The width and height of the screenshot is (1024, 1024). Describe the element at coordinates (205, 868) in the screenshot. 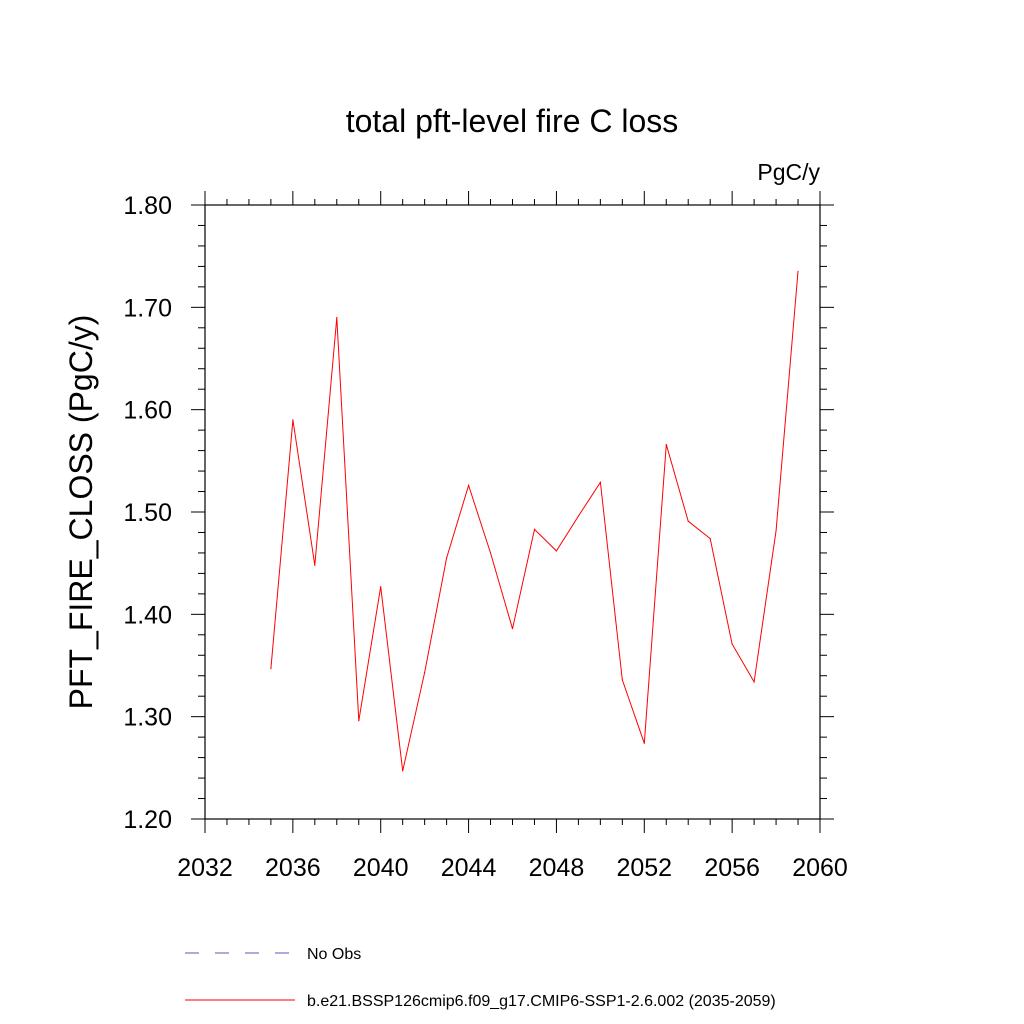

I see `x-tick-label: 2032` at that location.